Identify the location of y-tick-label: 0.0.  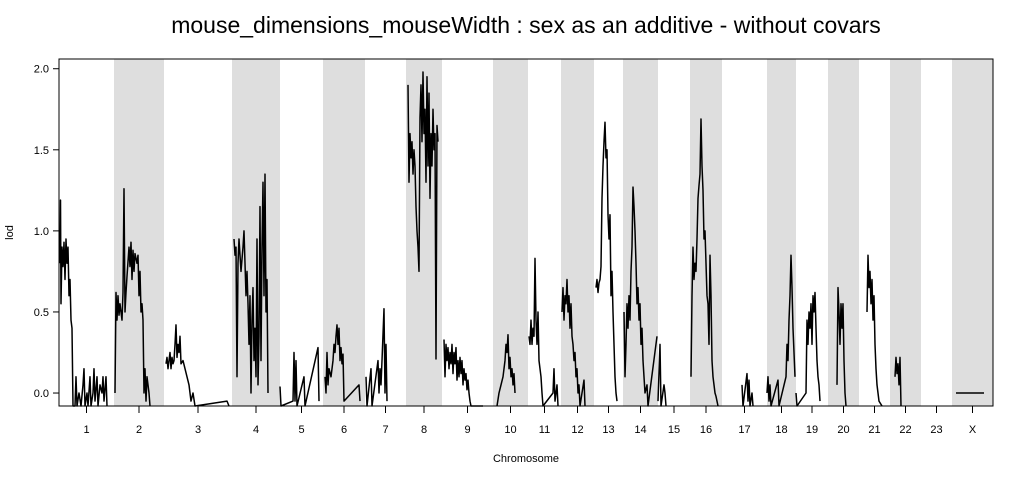
(41, 394).